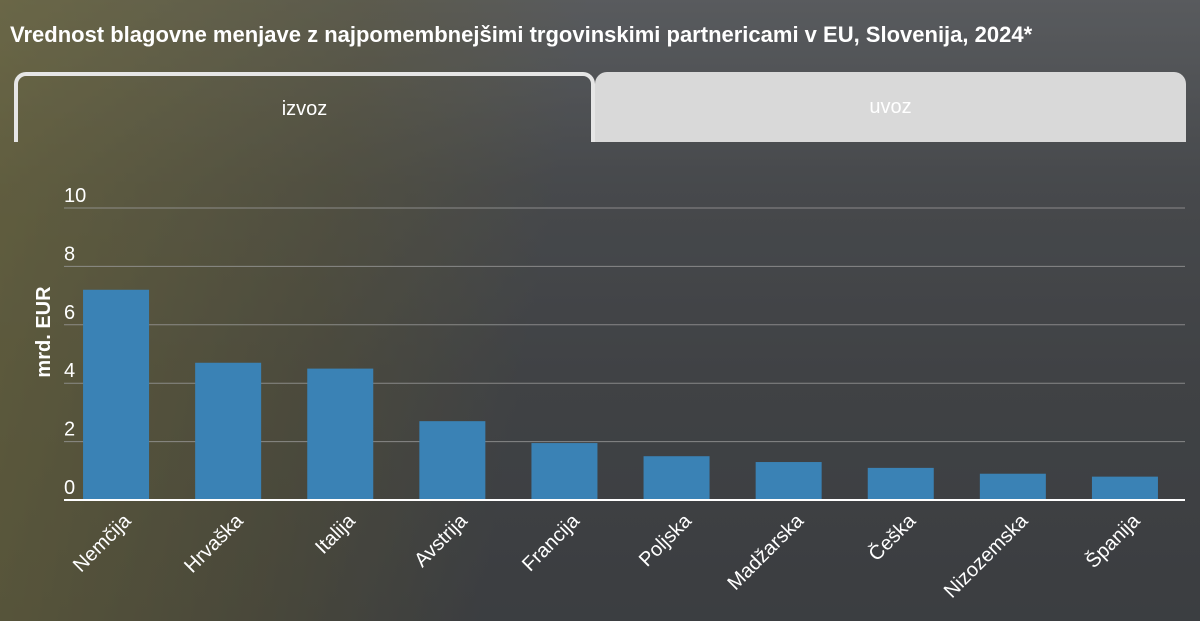  What do you see at coordinates (69, 488) in the screenshot?
I see `y-tick-label: 0` at bounding box center [69, 488].